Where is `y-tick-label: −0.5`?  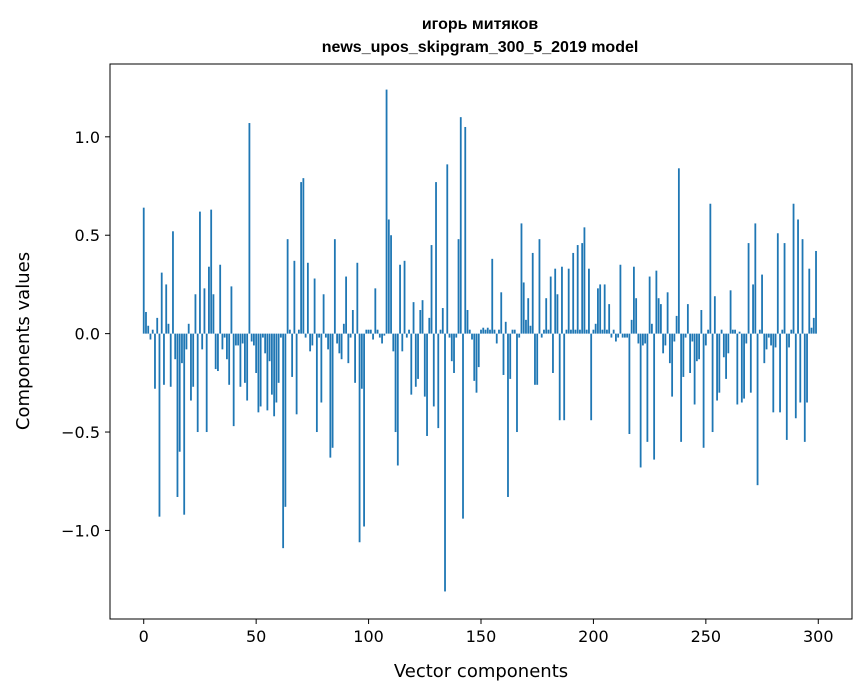 y-tick-label: −0.5 is located at coordinates (80, 432).